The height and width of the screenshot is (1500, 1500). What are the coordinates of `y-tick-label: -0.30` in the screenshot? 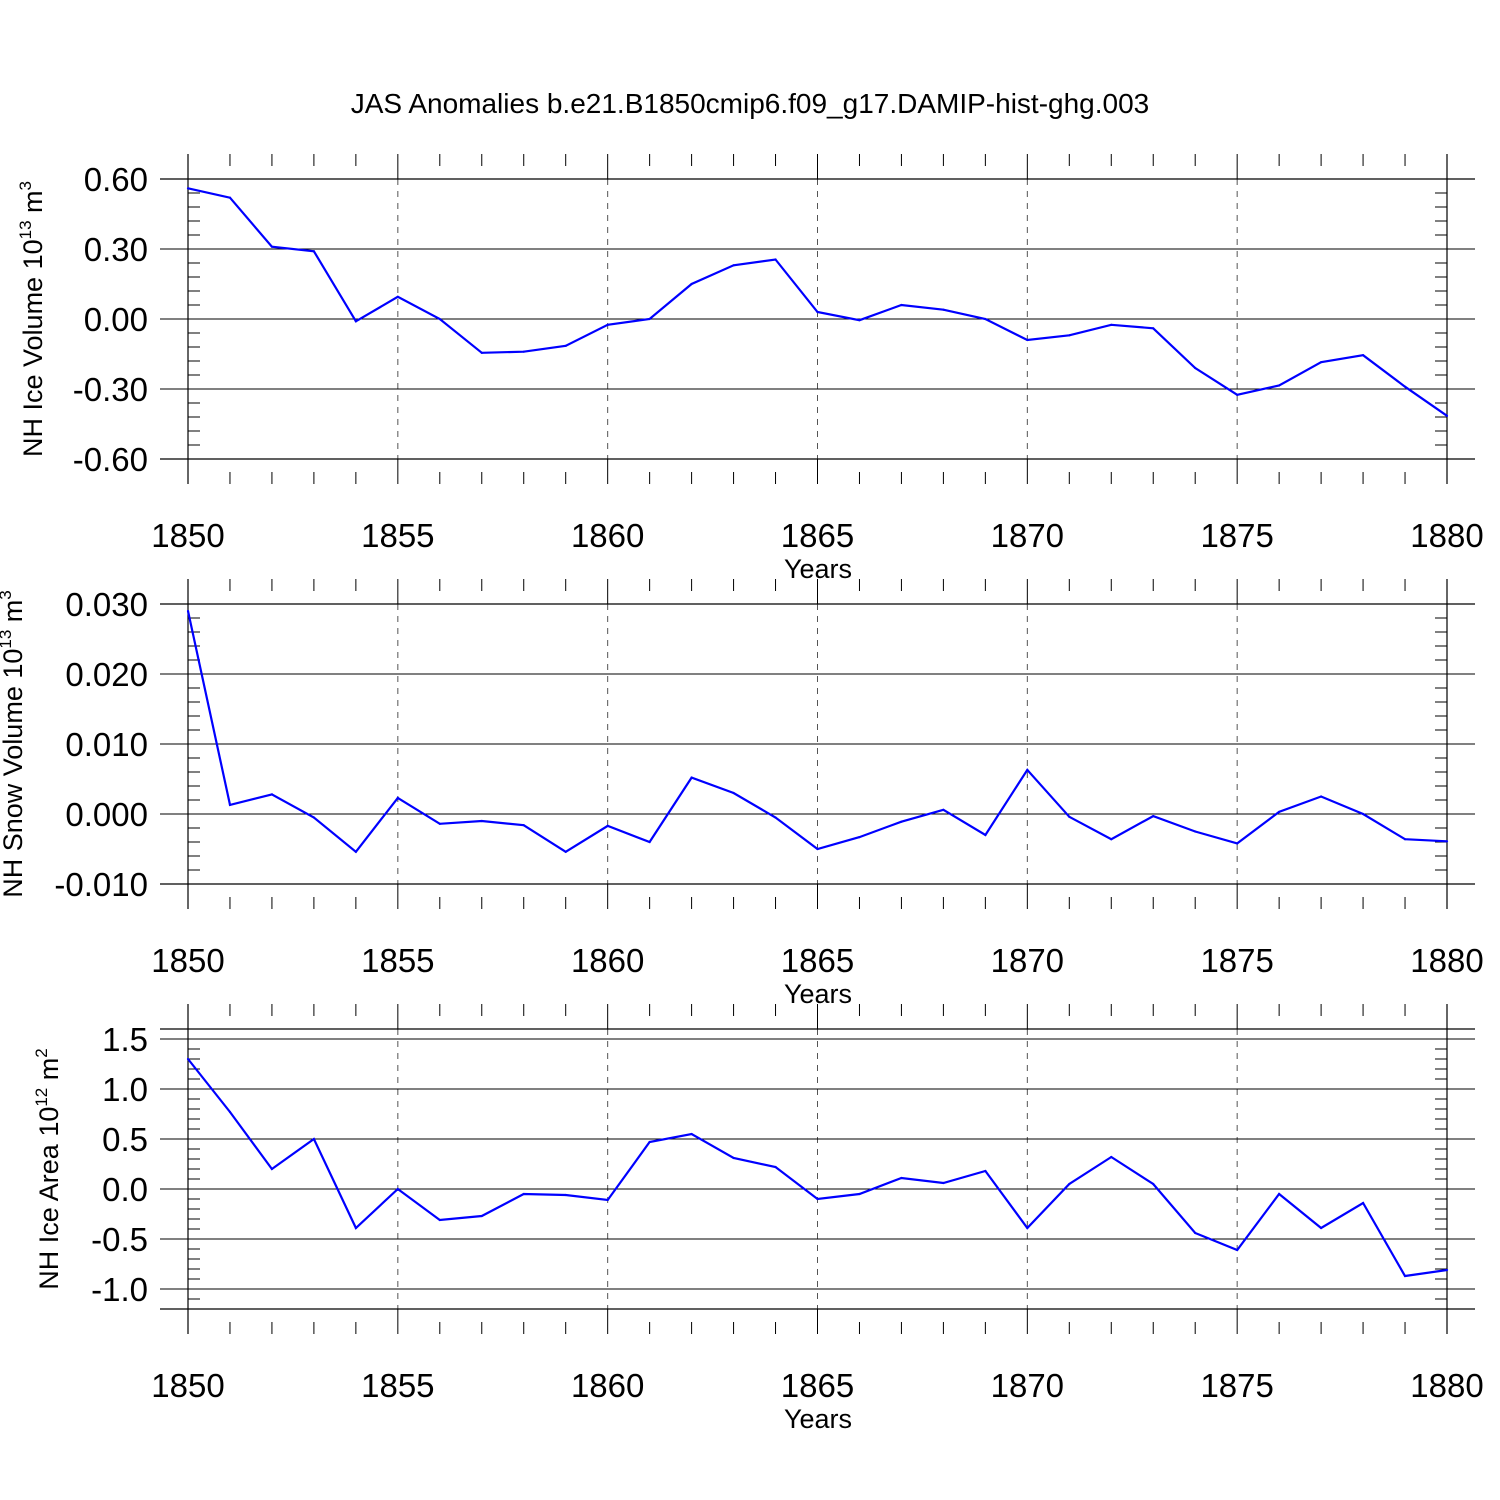 It's located at (110, 389).